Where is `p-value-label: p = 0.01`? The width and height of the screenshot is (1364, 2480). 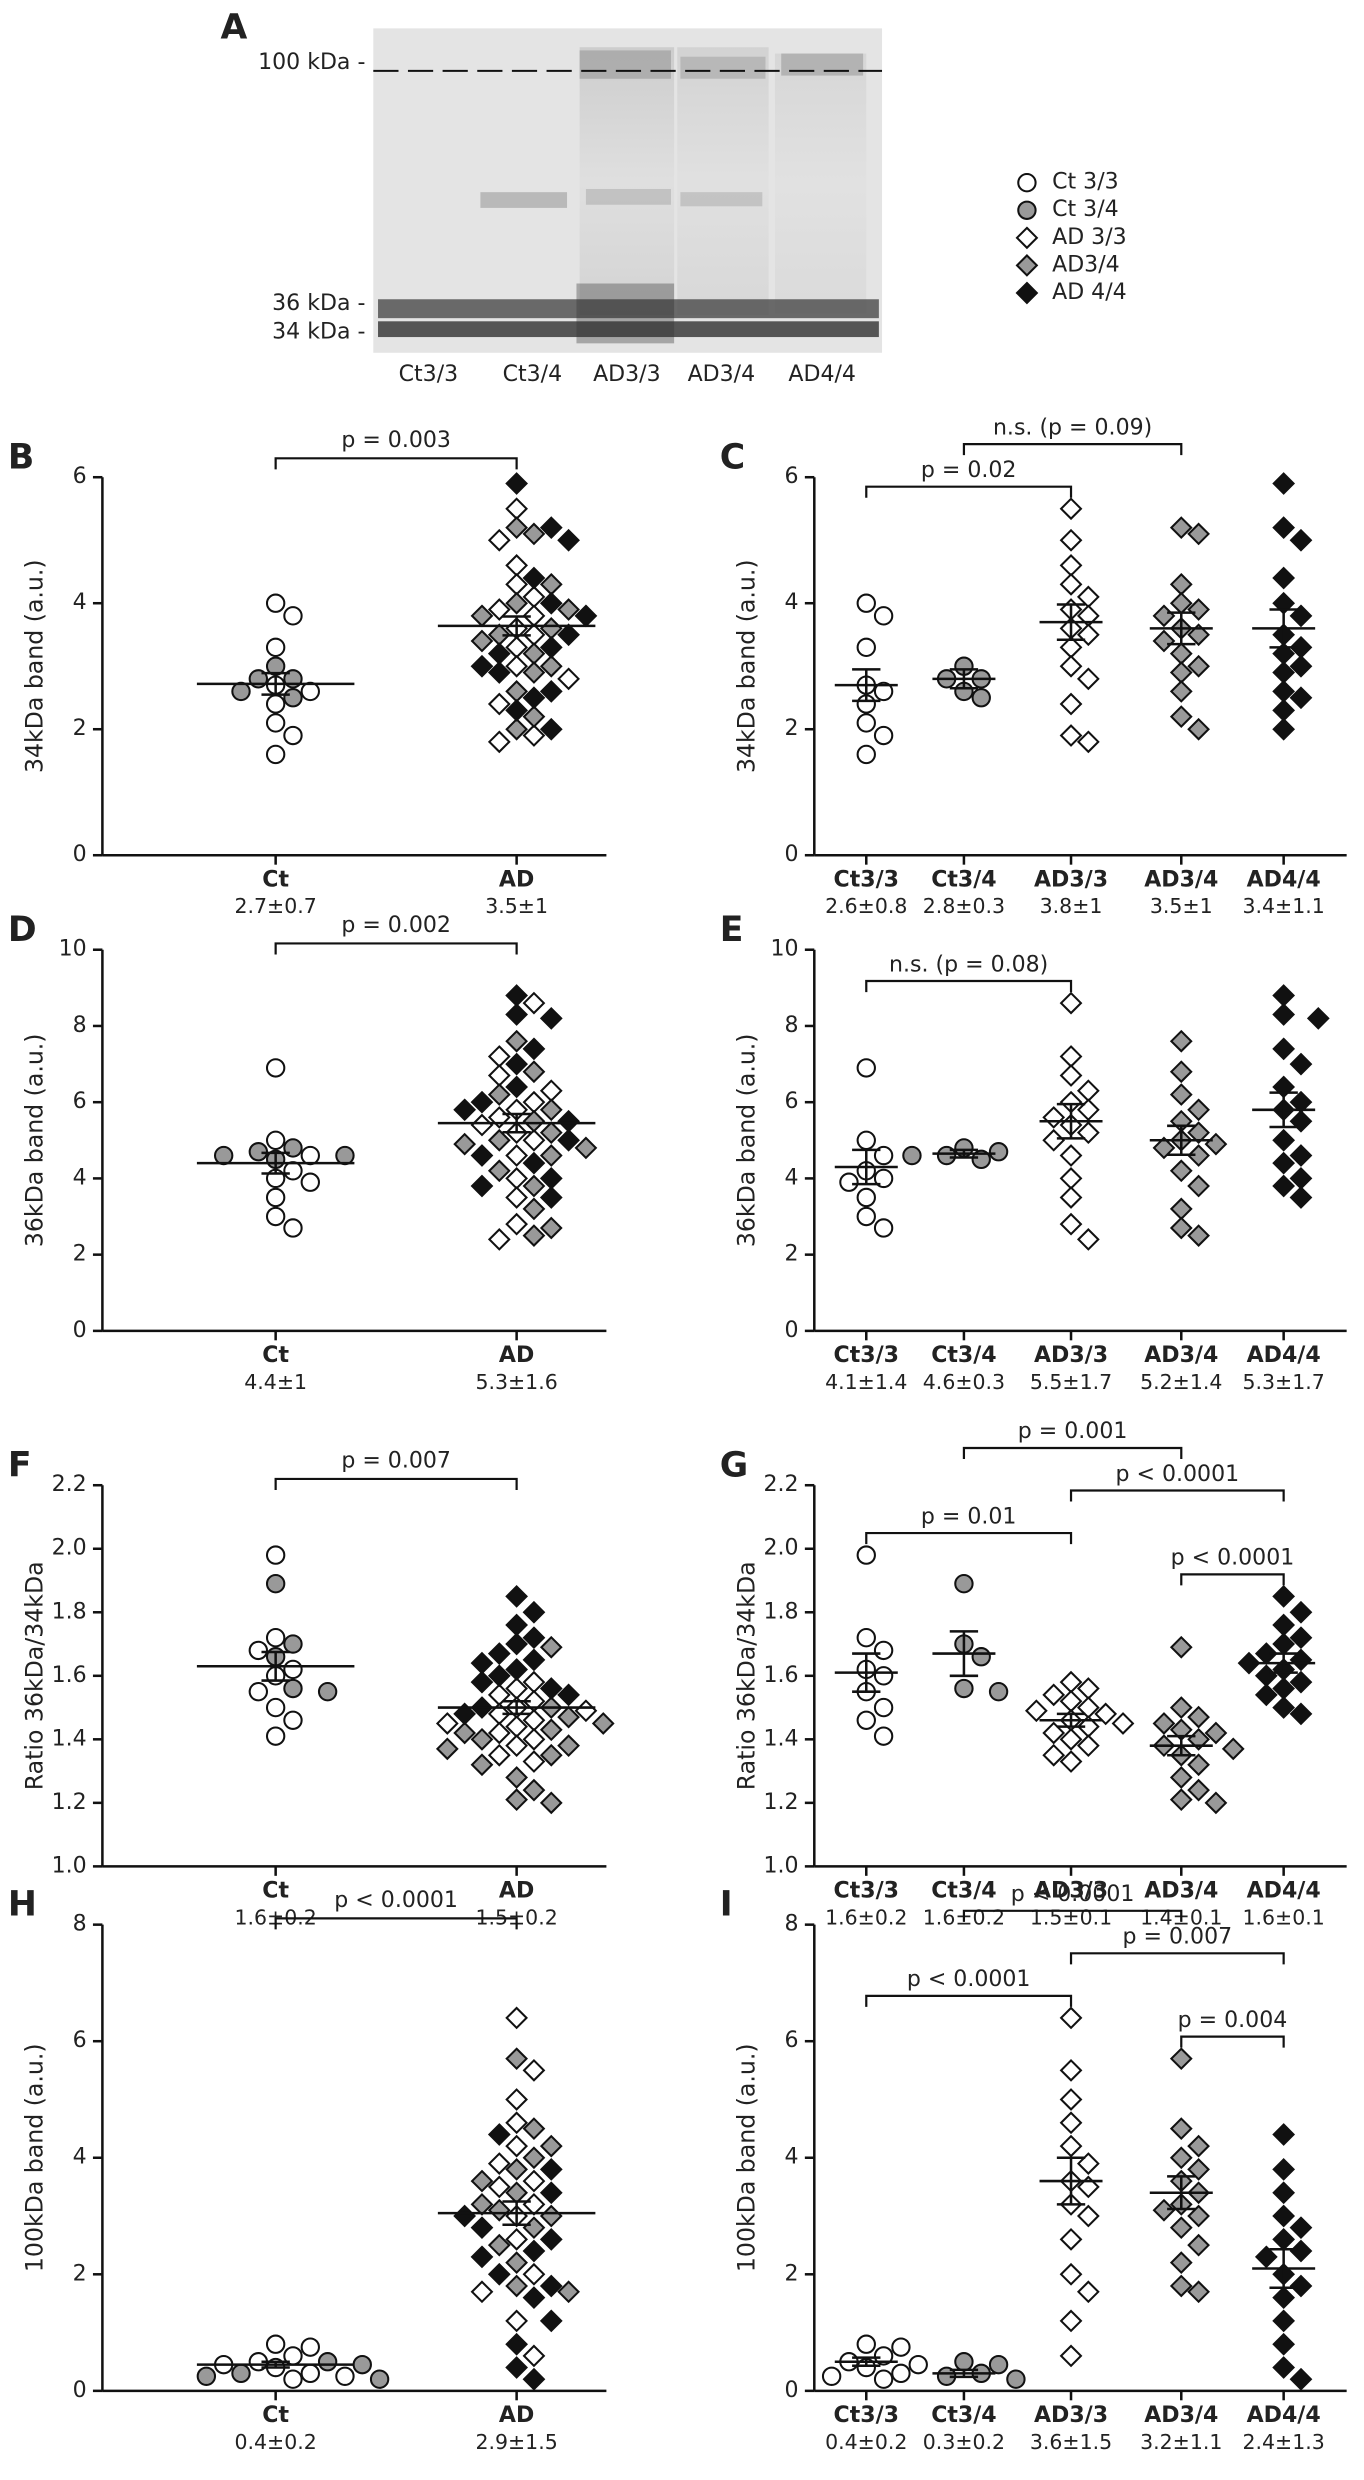
p-value-label: p = 0.01 is located at coordinates (969, 1516).